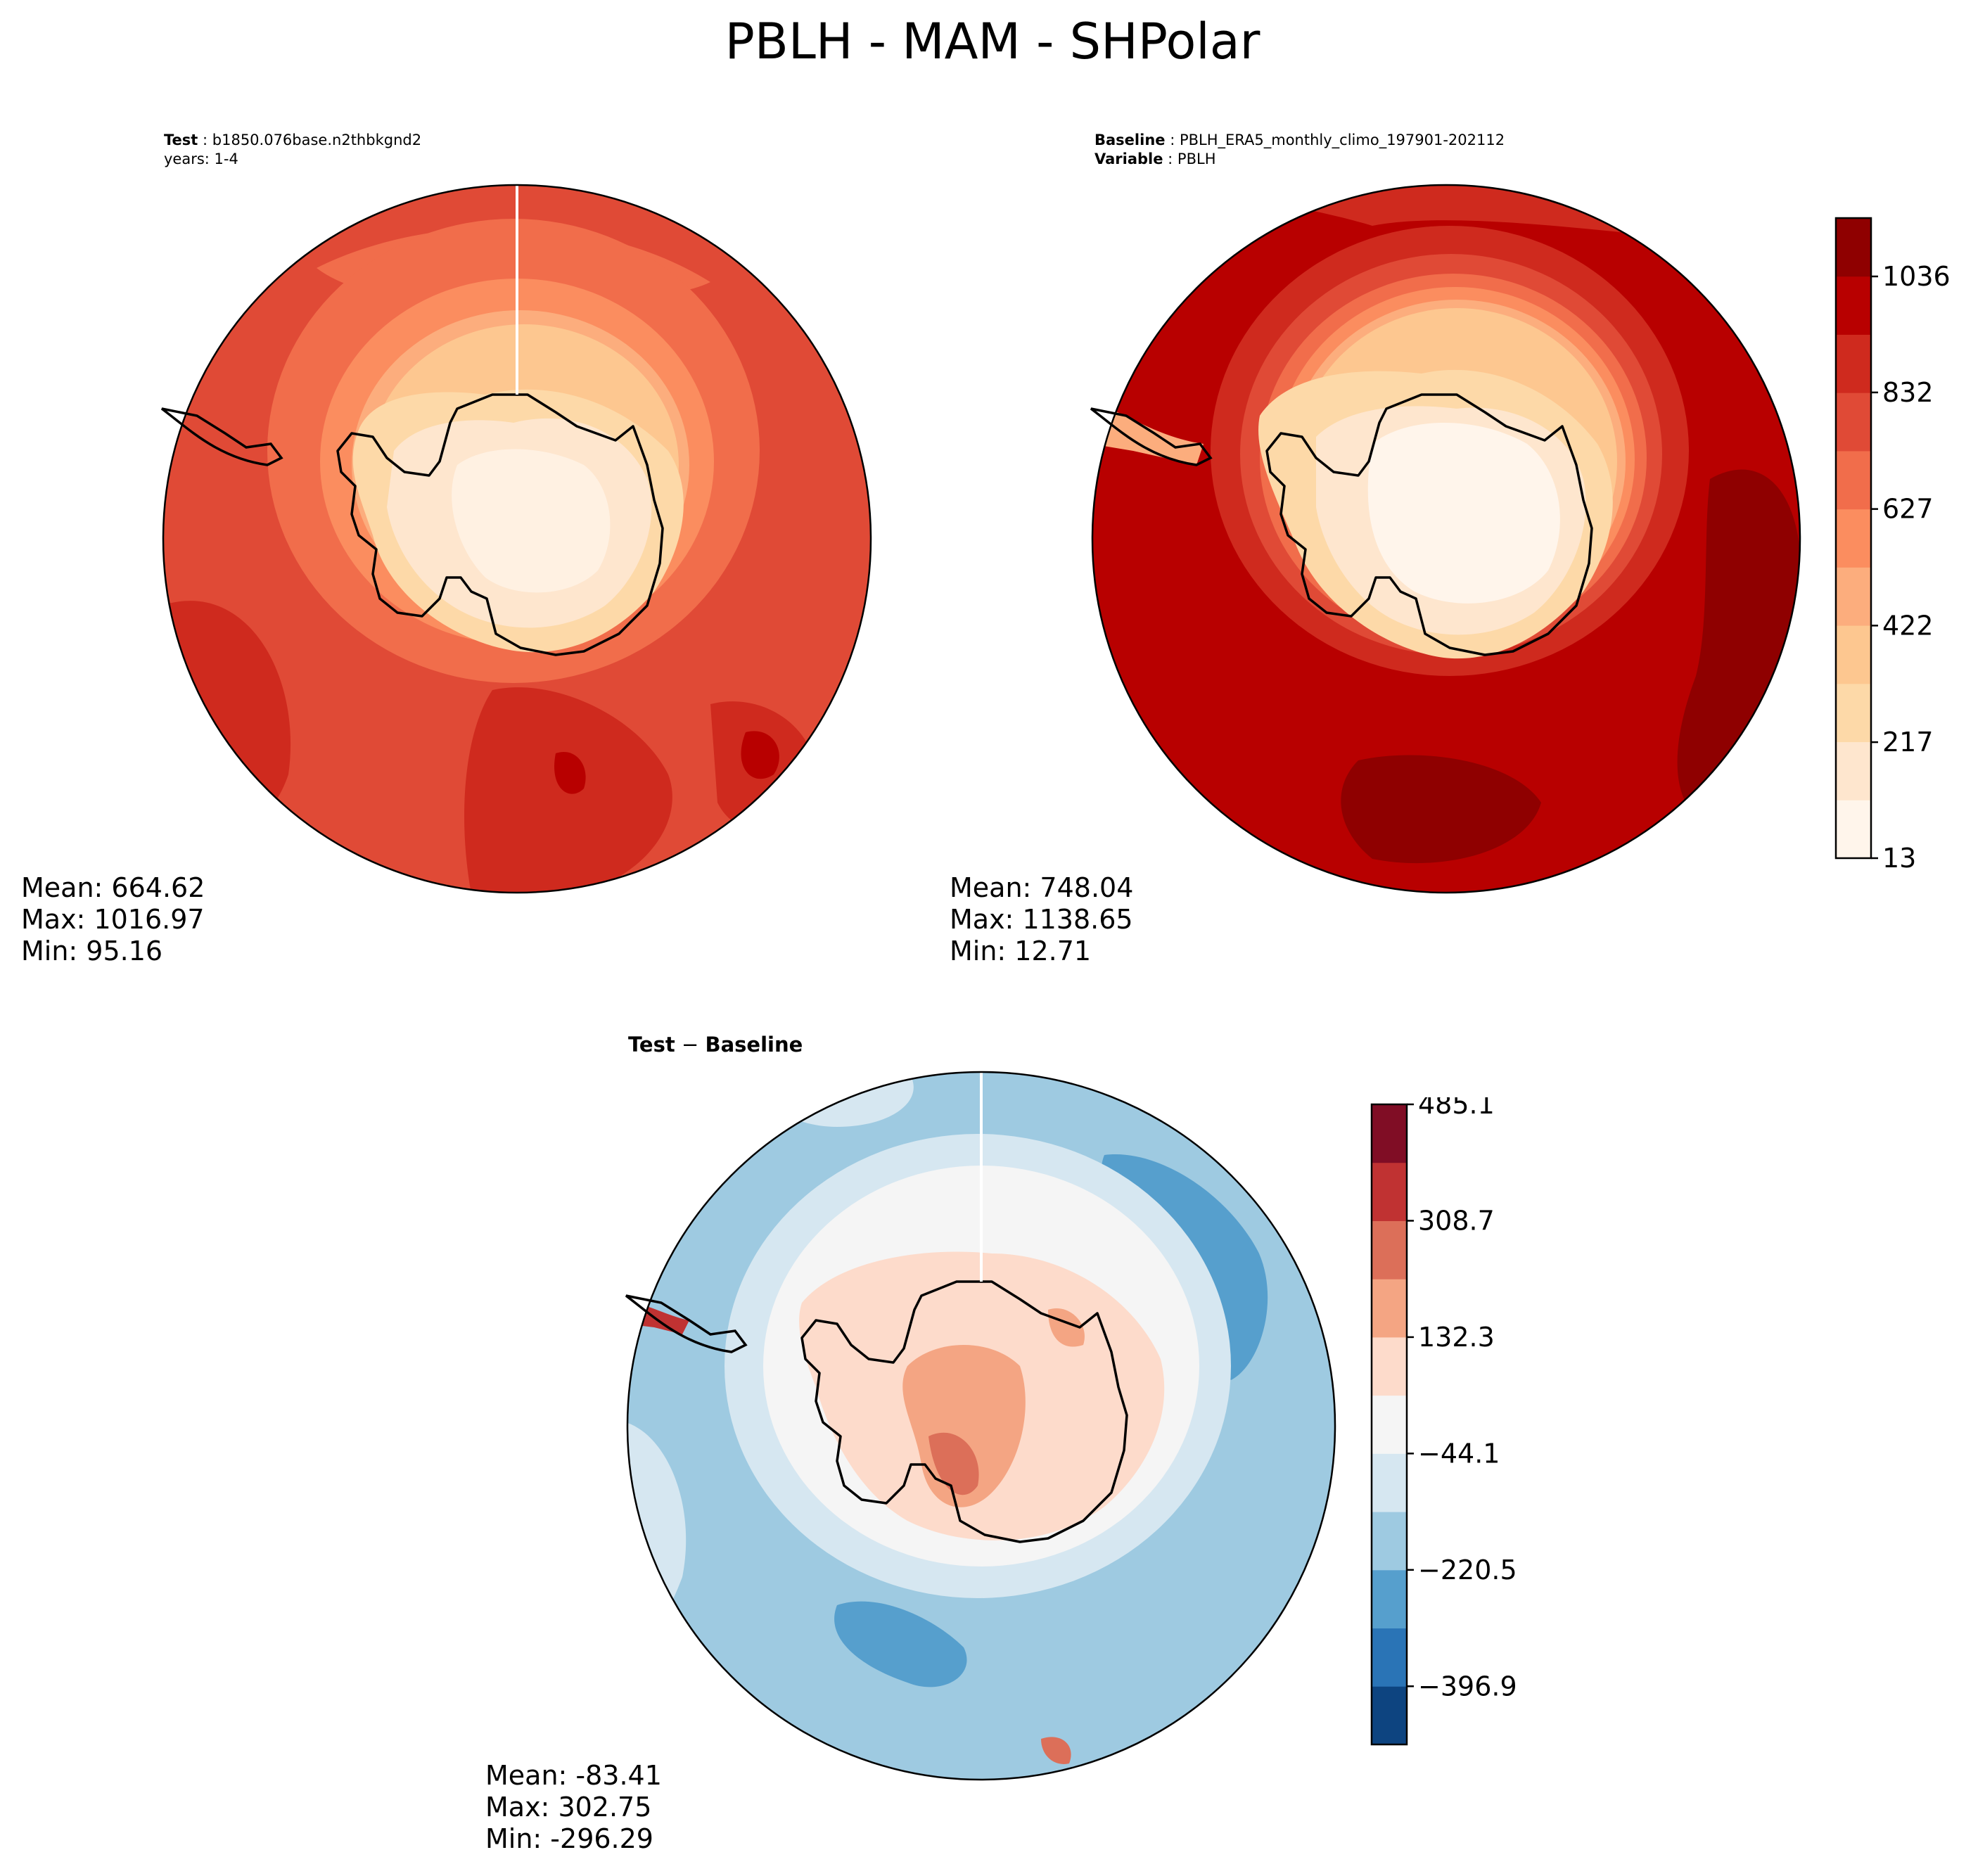 The image size is (1985, 1876). I want to click on figure-title: PBLH - MAM - SHPolar, so click(992, 41).